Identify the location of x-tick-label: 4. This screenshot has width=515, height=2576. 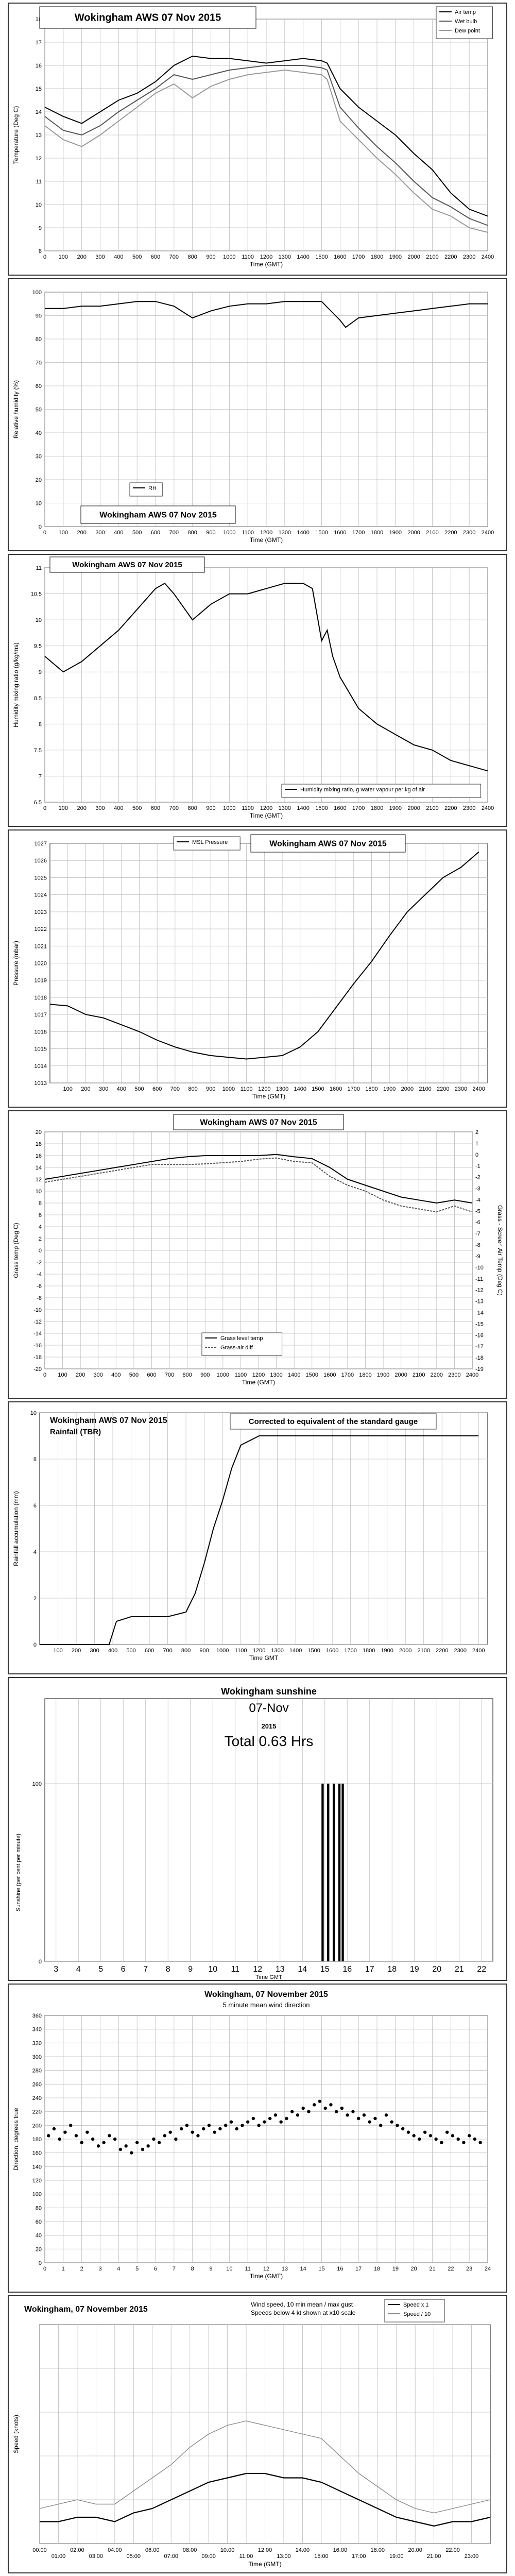
(78, 1969).